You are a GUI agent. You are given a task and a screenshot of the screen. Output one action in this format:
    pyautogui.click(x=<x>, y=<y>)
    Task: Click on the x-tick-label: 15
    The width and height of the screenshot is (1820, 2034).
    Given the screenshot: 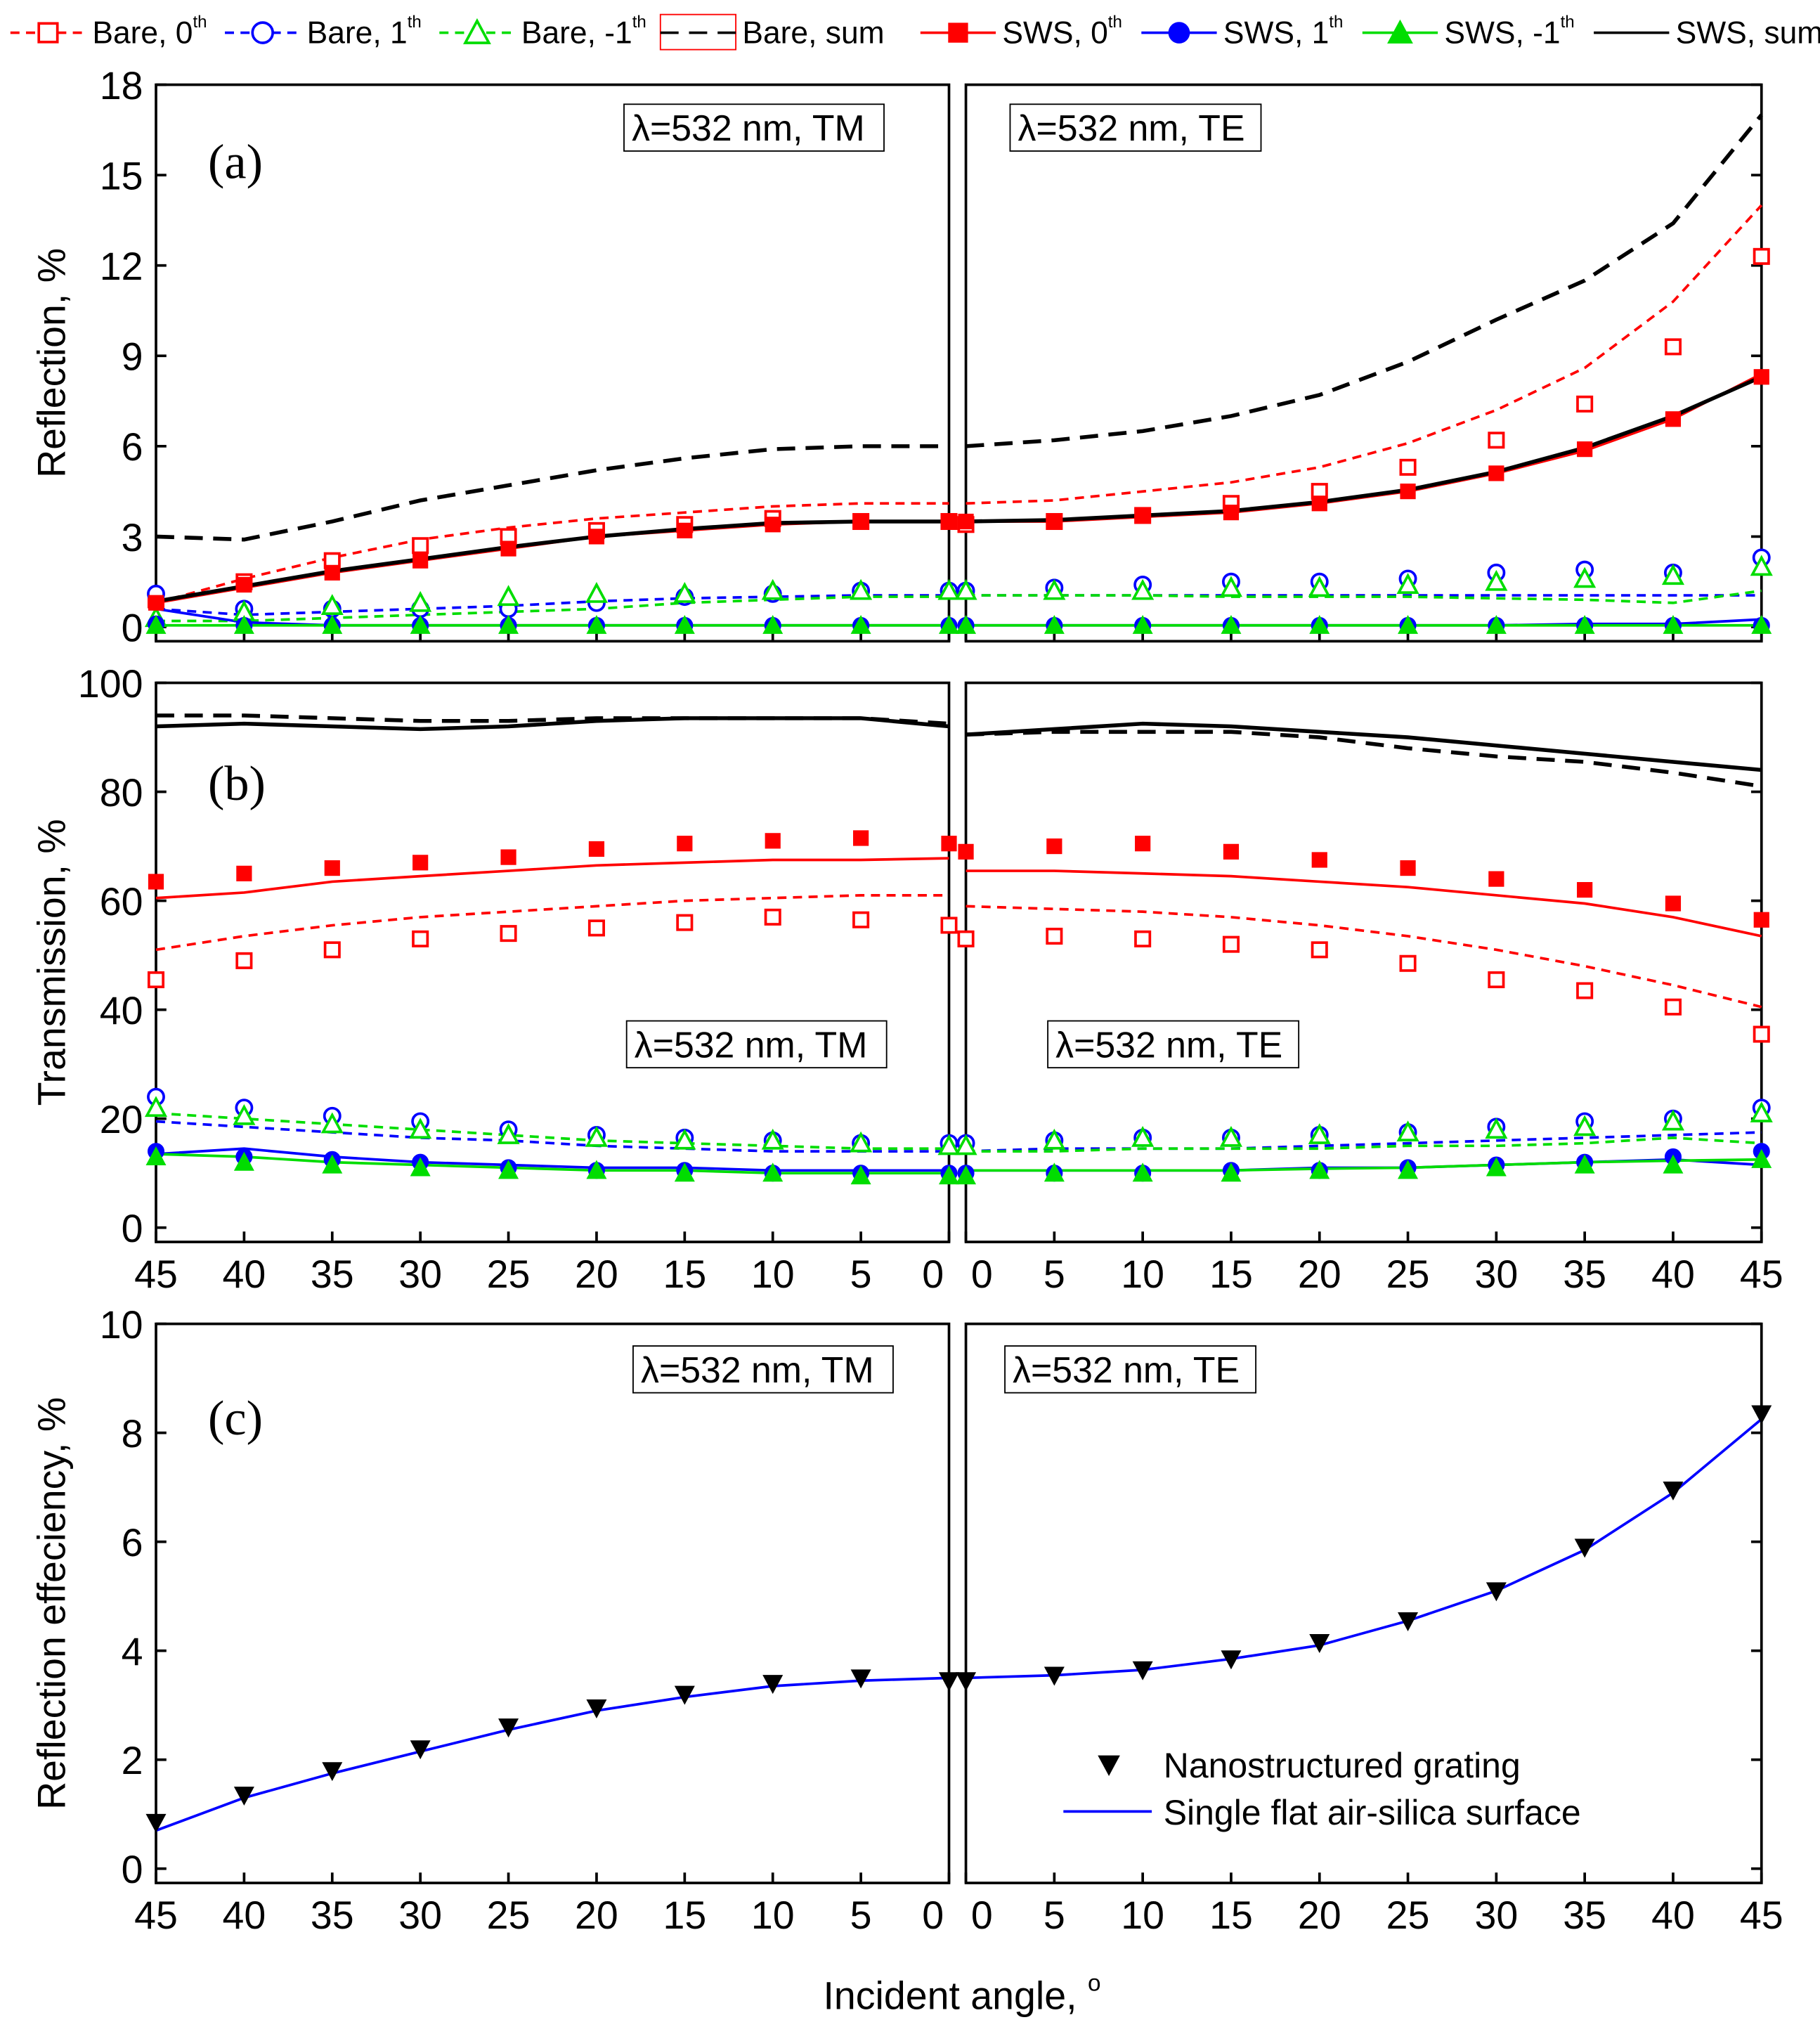 What is the action you would take?
    pyautogui.click(x=685, y=1274)
    